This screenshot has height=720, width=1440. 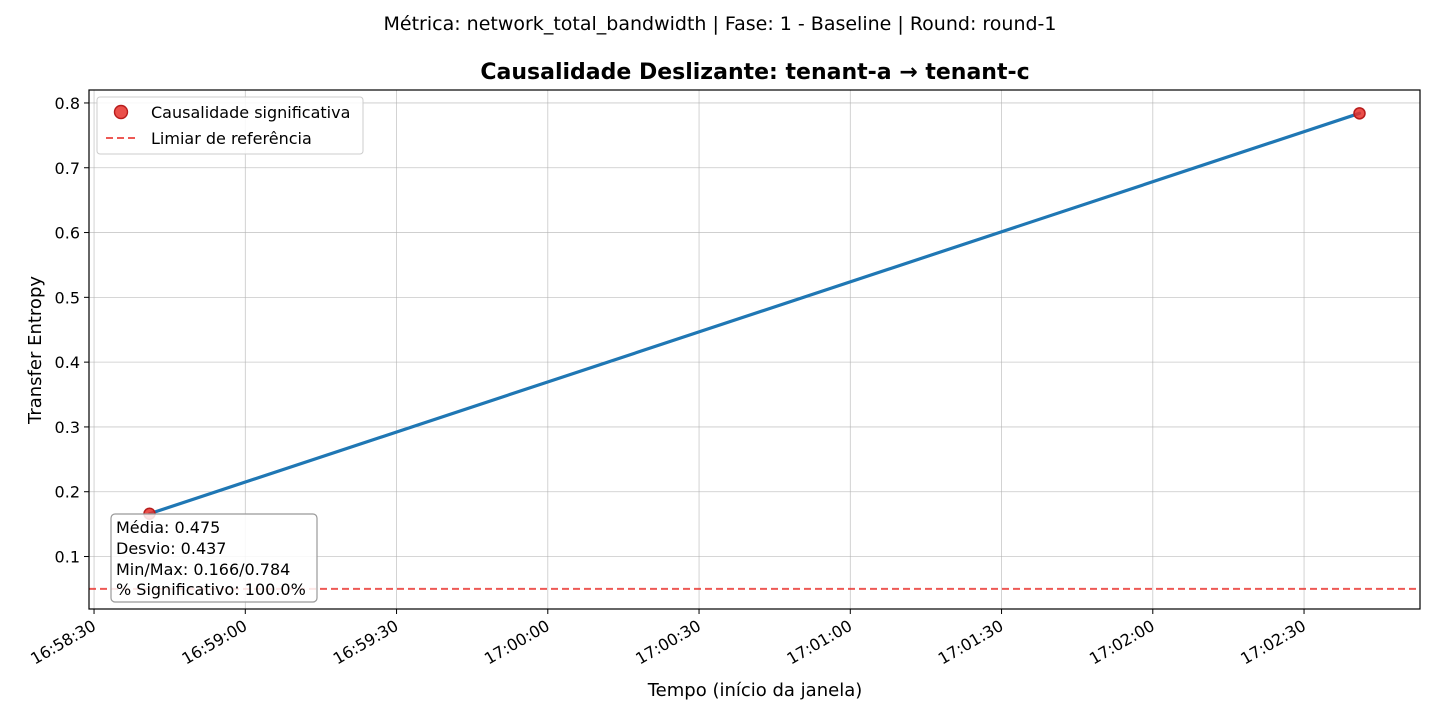 I want to click on y-tick-label: 0.1, so click(x=67, y=557).